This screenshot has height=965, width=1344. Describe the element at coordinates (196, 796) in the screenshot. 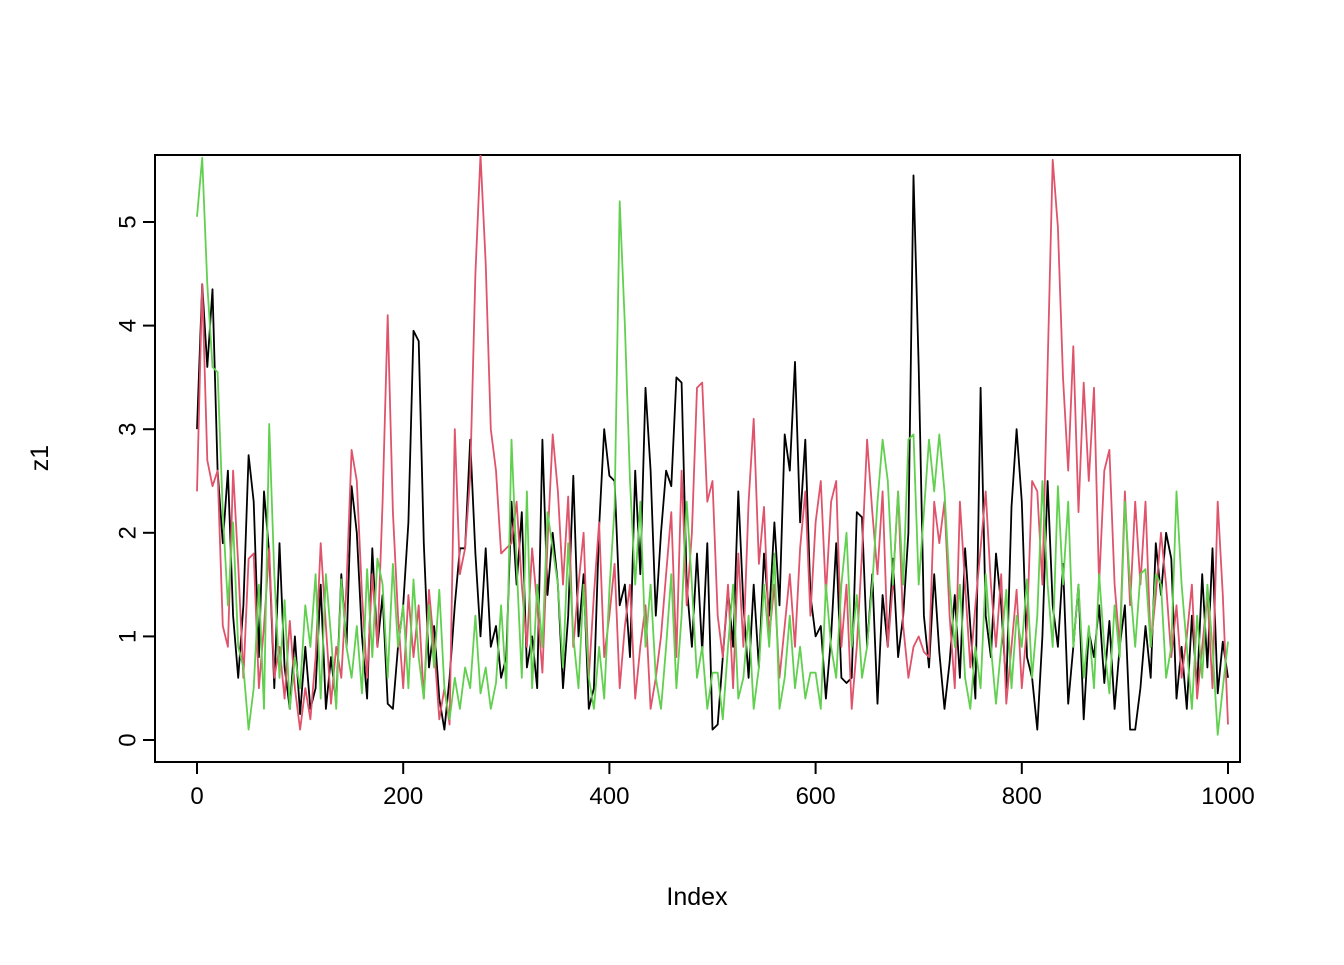

I see `x-tick-label: 0` at that location.